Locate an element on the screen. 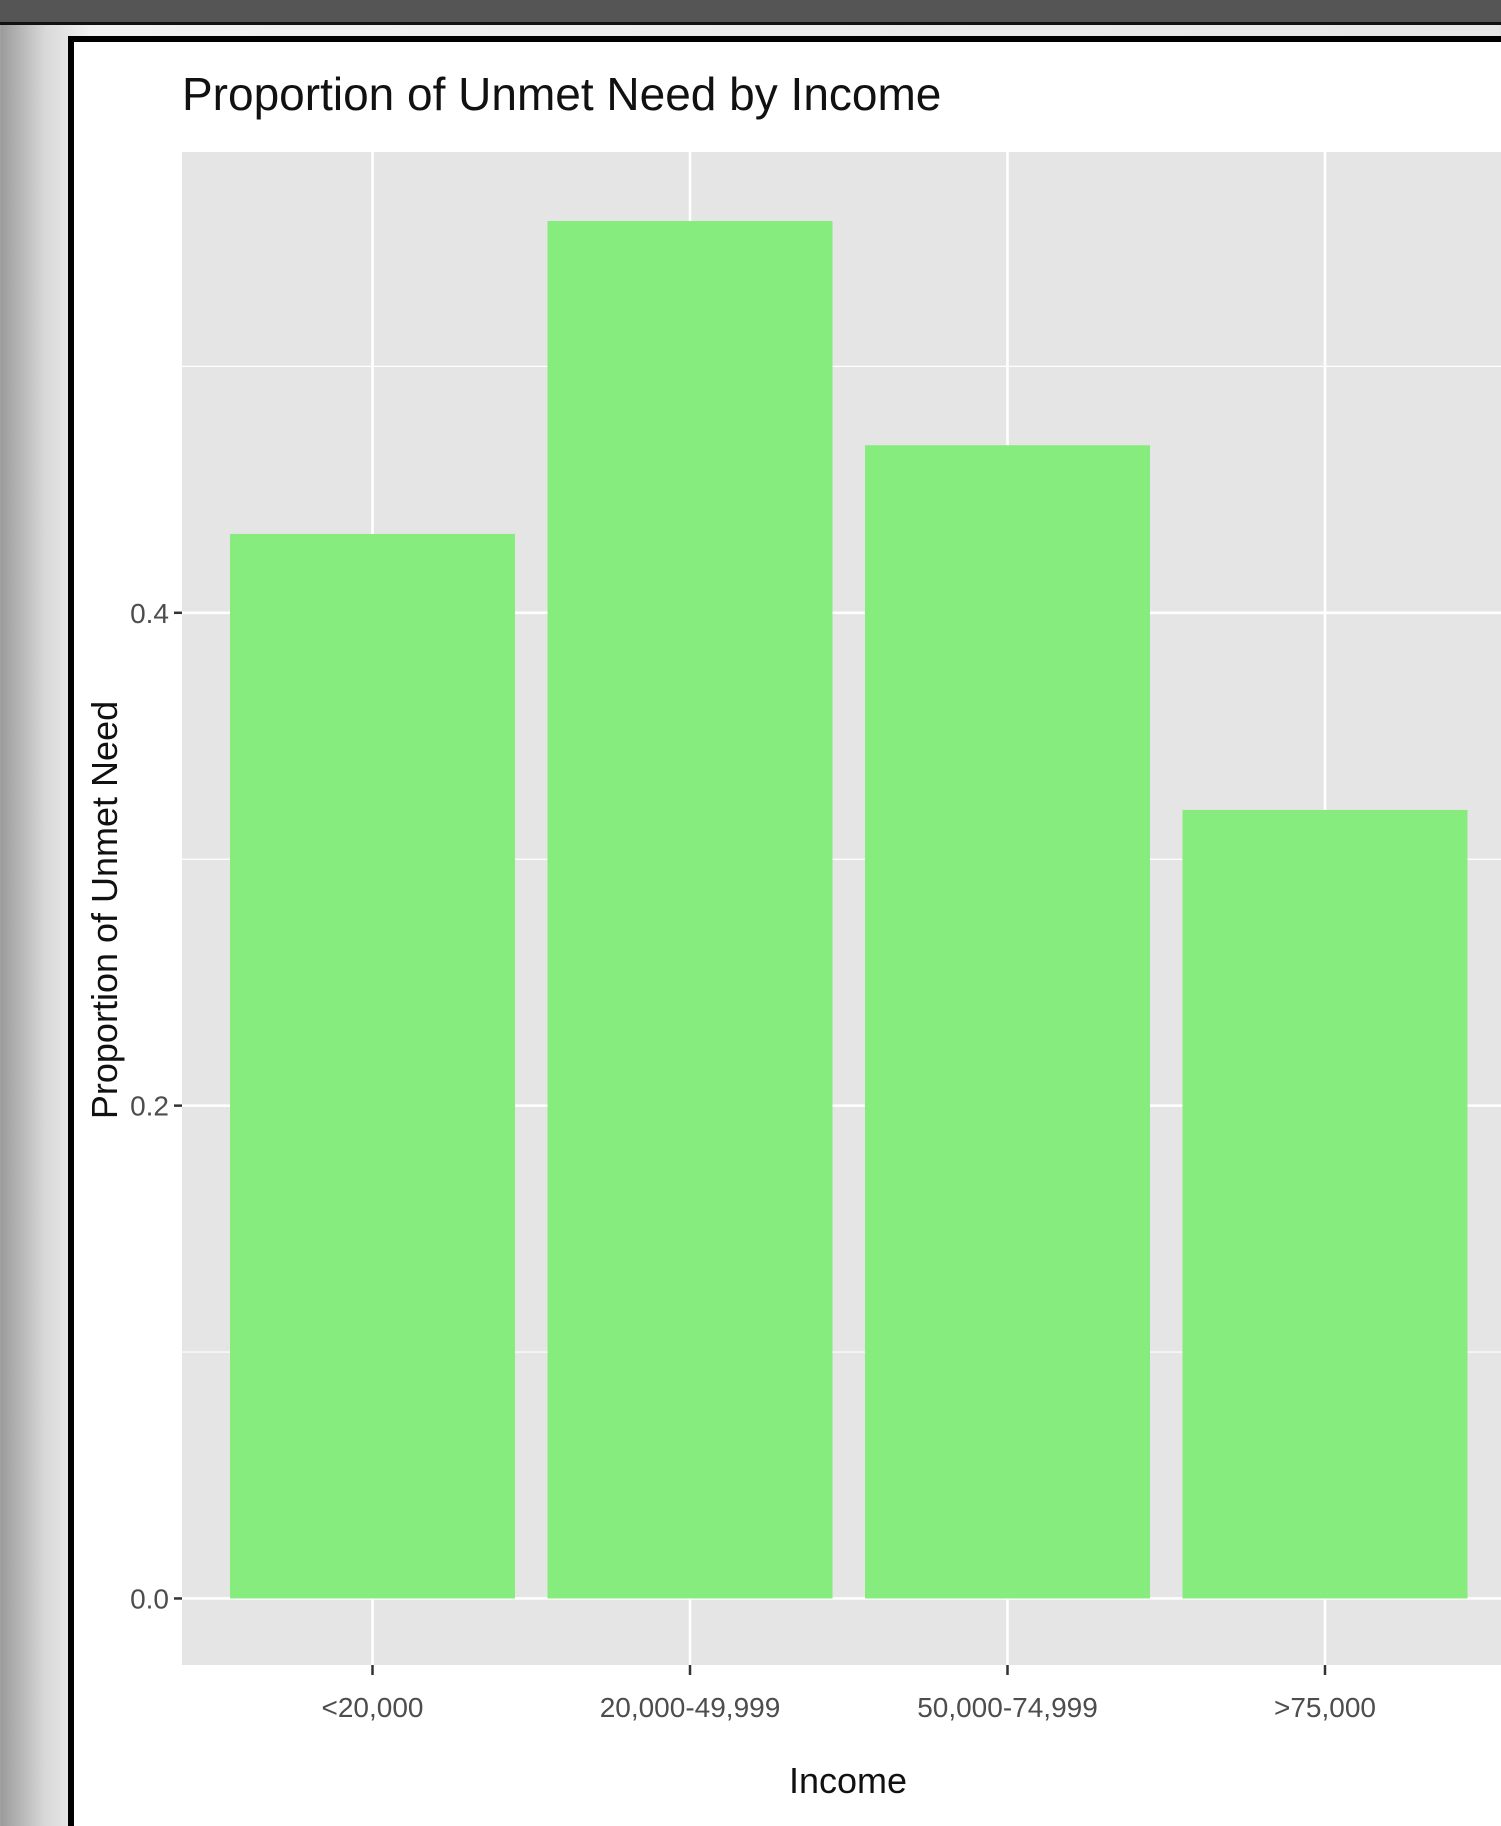 Image resolution: width=1501 pixels, height=1826 pixels. x-tick-label: 20,000-49,999 is located at coordinates (690, 1707).